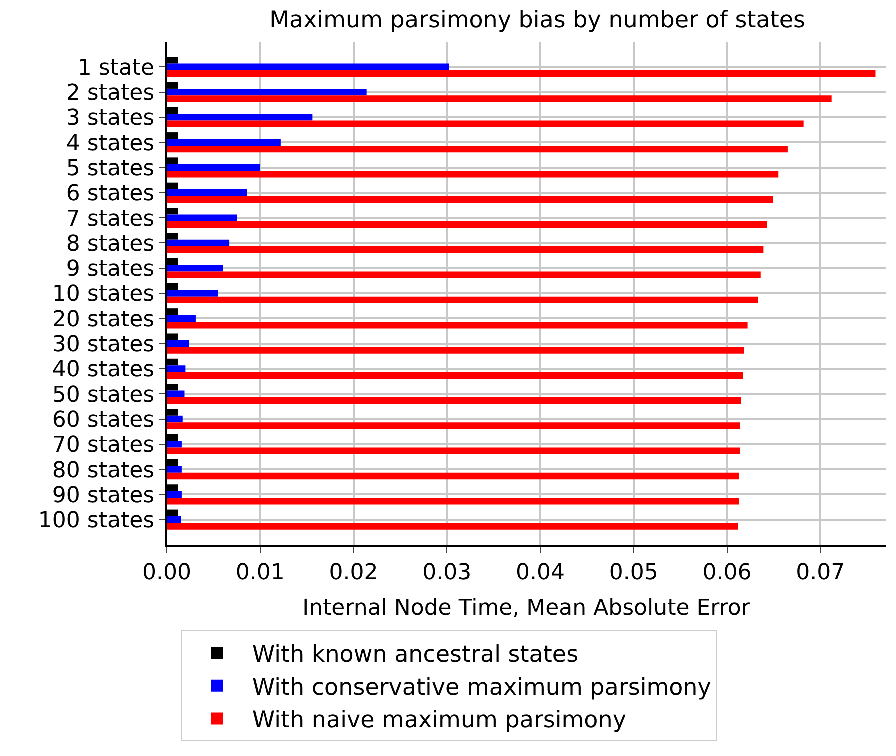 The width and height of the screenshot is (896, 756). I want to click on legend-label: With known ancestral states, so click(415, 655).